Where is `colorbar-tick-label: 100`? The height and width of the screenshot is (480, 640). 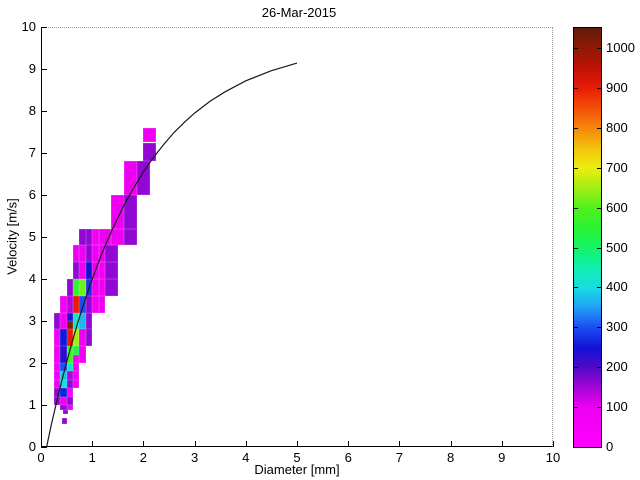
colorbar-tick-label: 100 is located at coordinates (617, 407).